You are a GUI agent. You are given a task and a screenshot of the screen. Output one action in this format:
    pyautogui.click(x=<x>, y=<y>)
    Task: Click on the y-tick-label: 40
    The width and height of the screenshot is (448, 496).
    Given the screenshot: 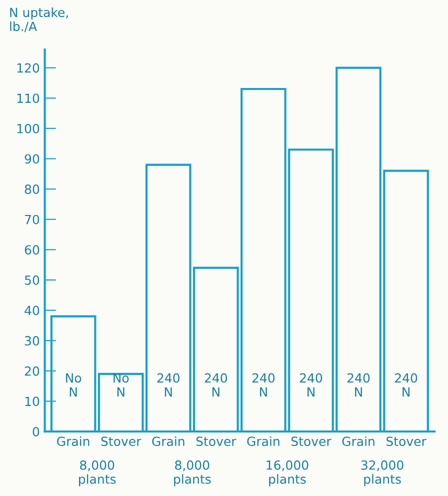 What is the action you would take?
    pyautogui.click(x=32, y=311)
    